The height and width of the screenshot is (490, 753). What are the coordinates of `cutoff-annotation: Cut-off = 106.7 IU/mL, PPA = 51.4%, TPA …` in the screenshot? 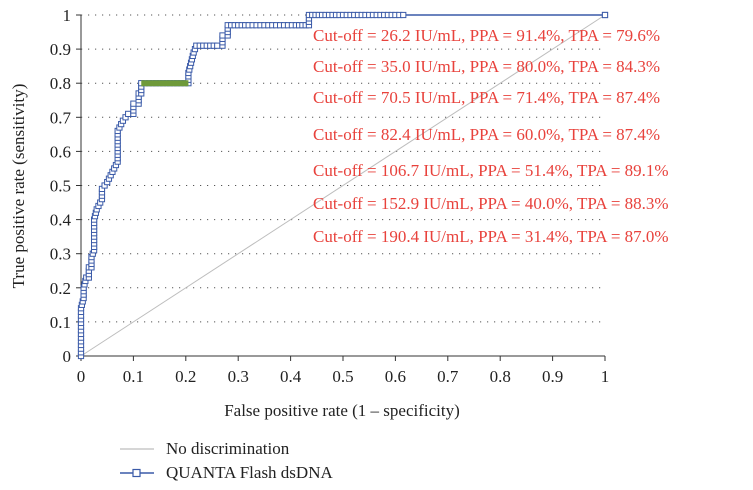 It's located at (491, 170).